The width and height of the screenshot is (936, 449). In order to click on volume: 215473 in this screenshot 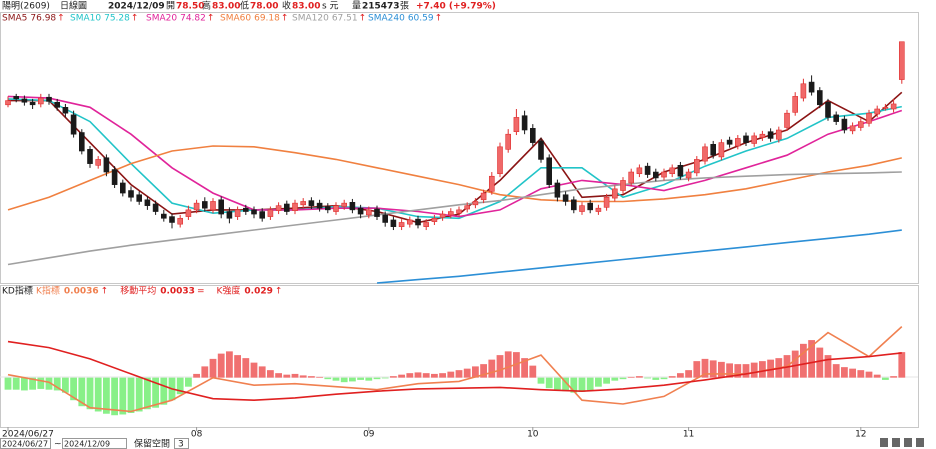, I will do `click(381, 7)`.